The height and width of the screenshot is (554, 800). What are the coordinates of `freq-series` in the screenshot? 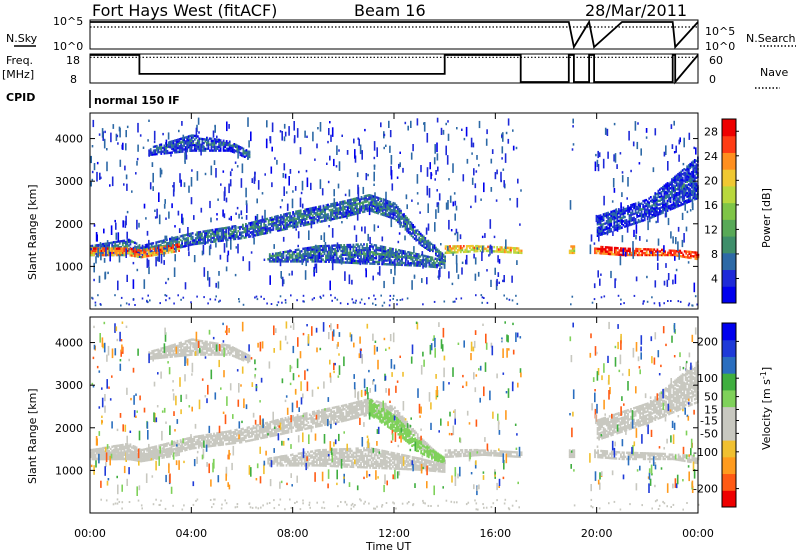 It's located at (394, 69).